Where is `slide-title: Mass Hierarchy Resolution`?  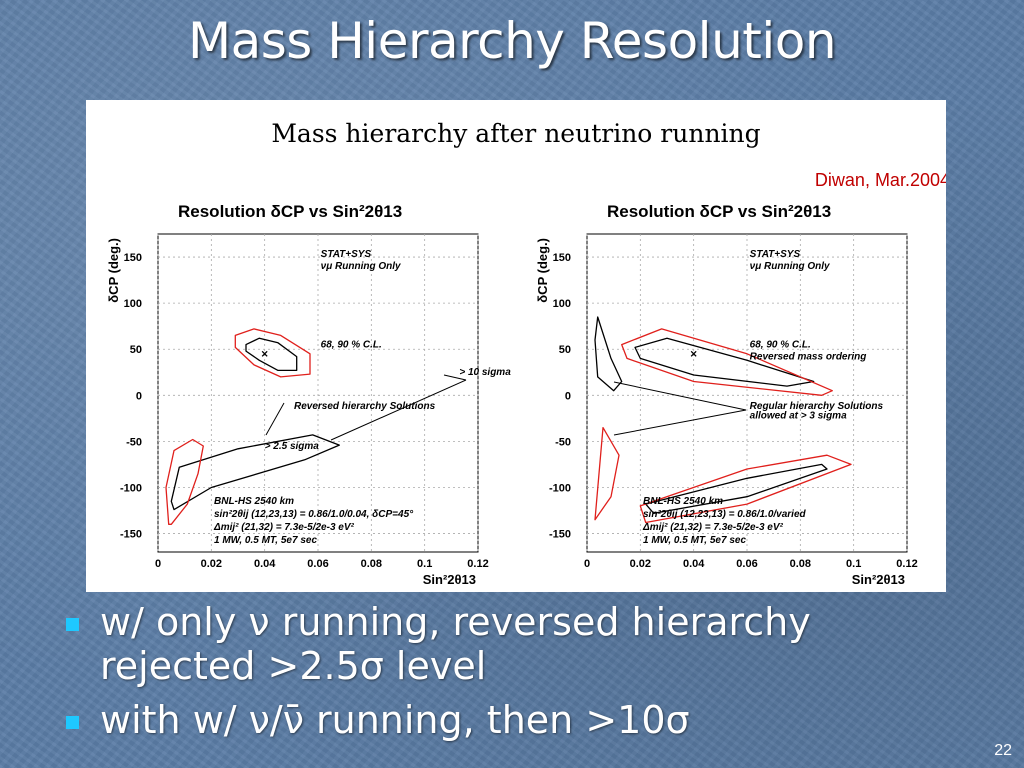
slide-title: Mass Hierarchy Resolution is located at coordinates (512, 41).